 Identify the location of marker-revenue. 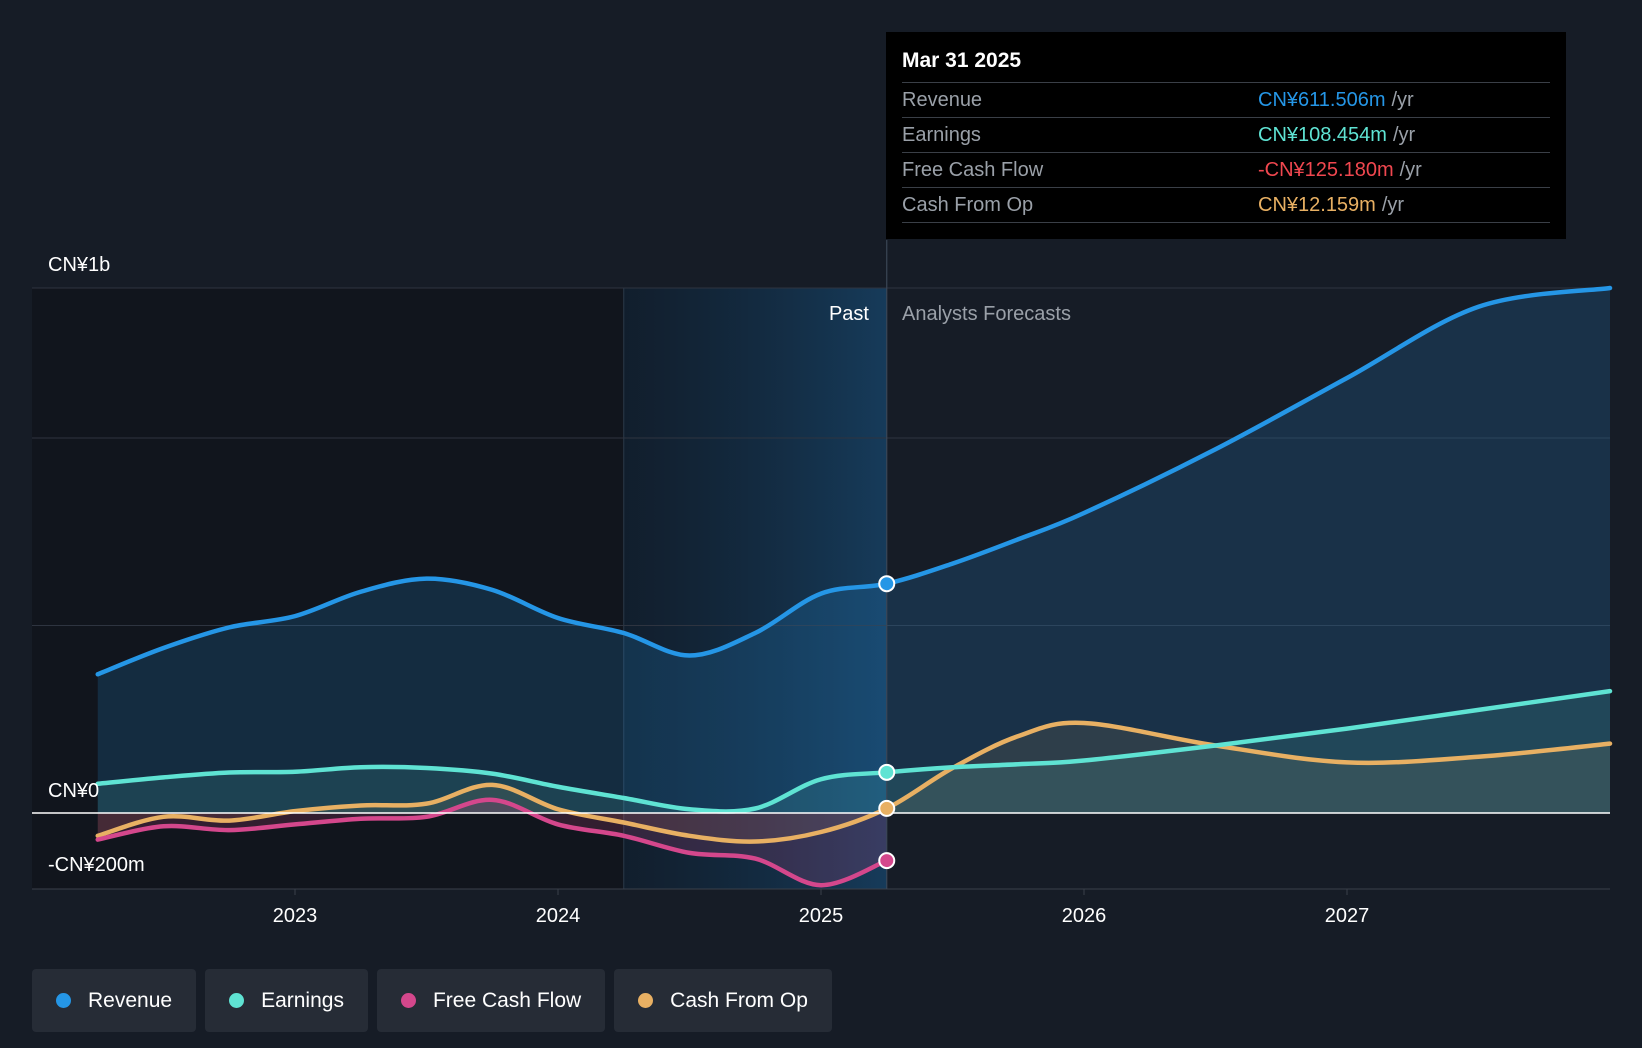
(887, 584).